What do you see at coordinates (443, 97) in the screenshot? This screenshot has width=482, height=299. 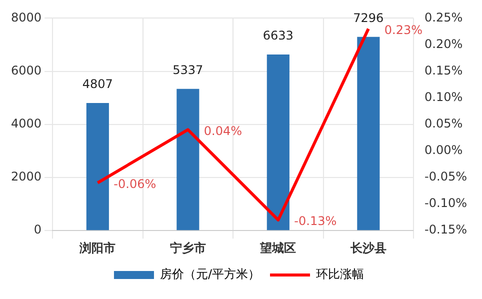 I see `y2-tick-label: 0.10%` at bounding box center [443, 97].